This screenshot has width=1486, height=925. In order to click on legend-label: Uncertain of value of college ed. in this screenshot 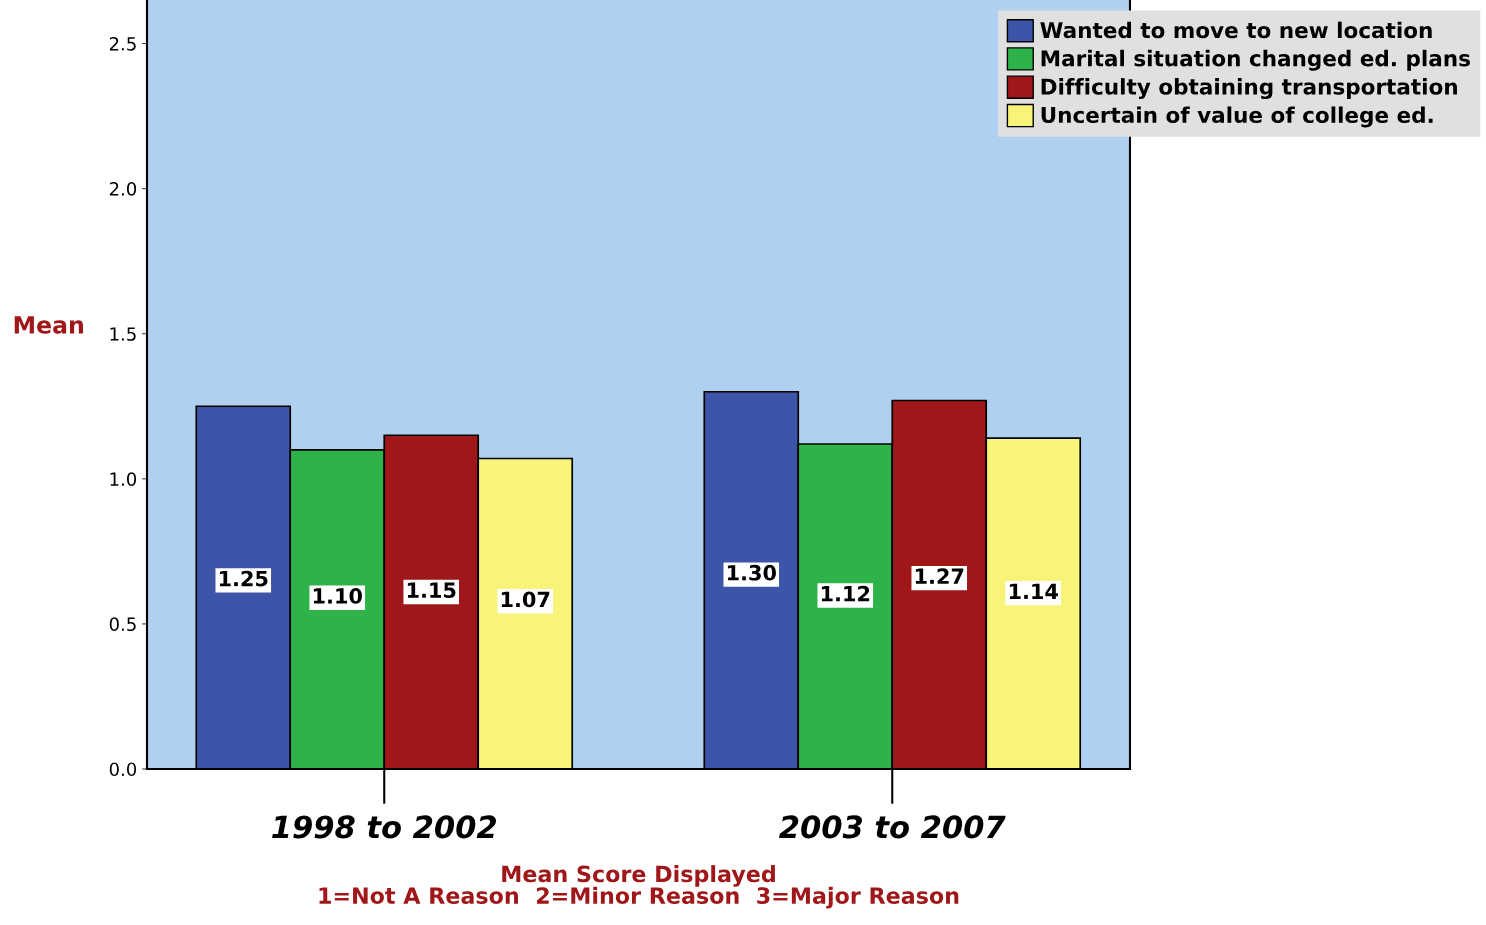, I will do `click(1237, 117)`.